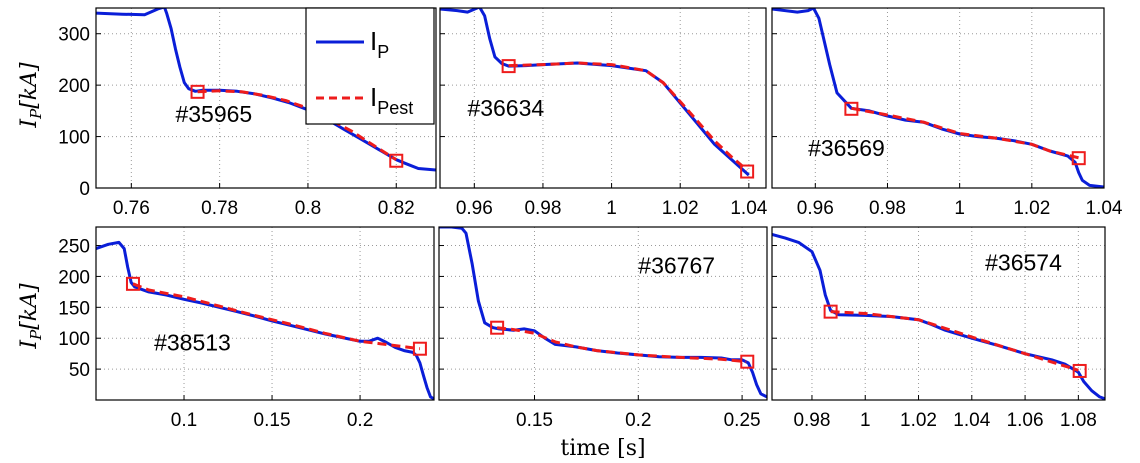  I want to click on panel-3: 0.96 0.98 1 1.02 1.04 #36569, so click(947, 113).